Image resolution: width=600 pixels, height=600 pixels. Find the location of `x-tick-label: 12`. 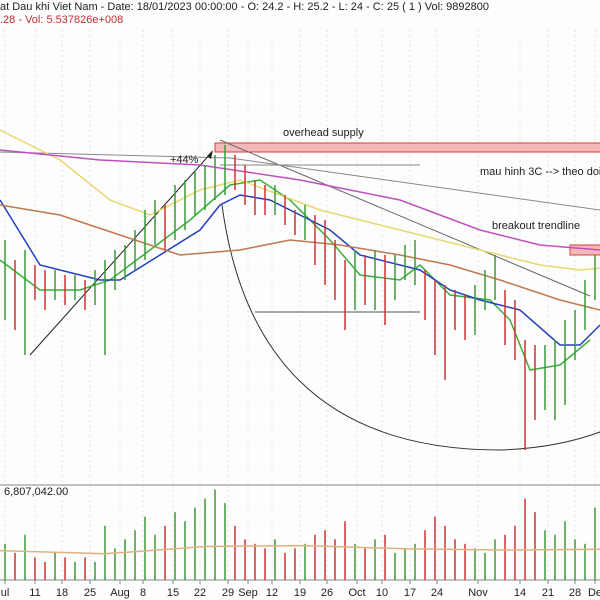

x-tick-label: 12 is located at coordinates (272, 593).